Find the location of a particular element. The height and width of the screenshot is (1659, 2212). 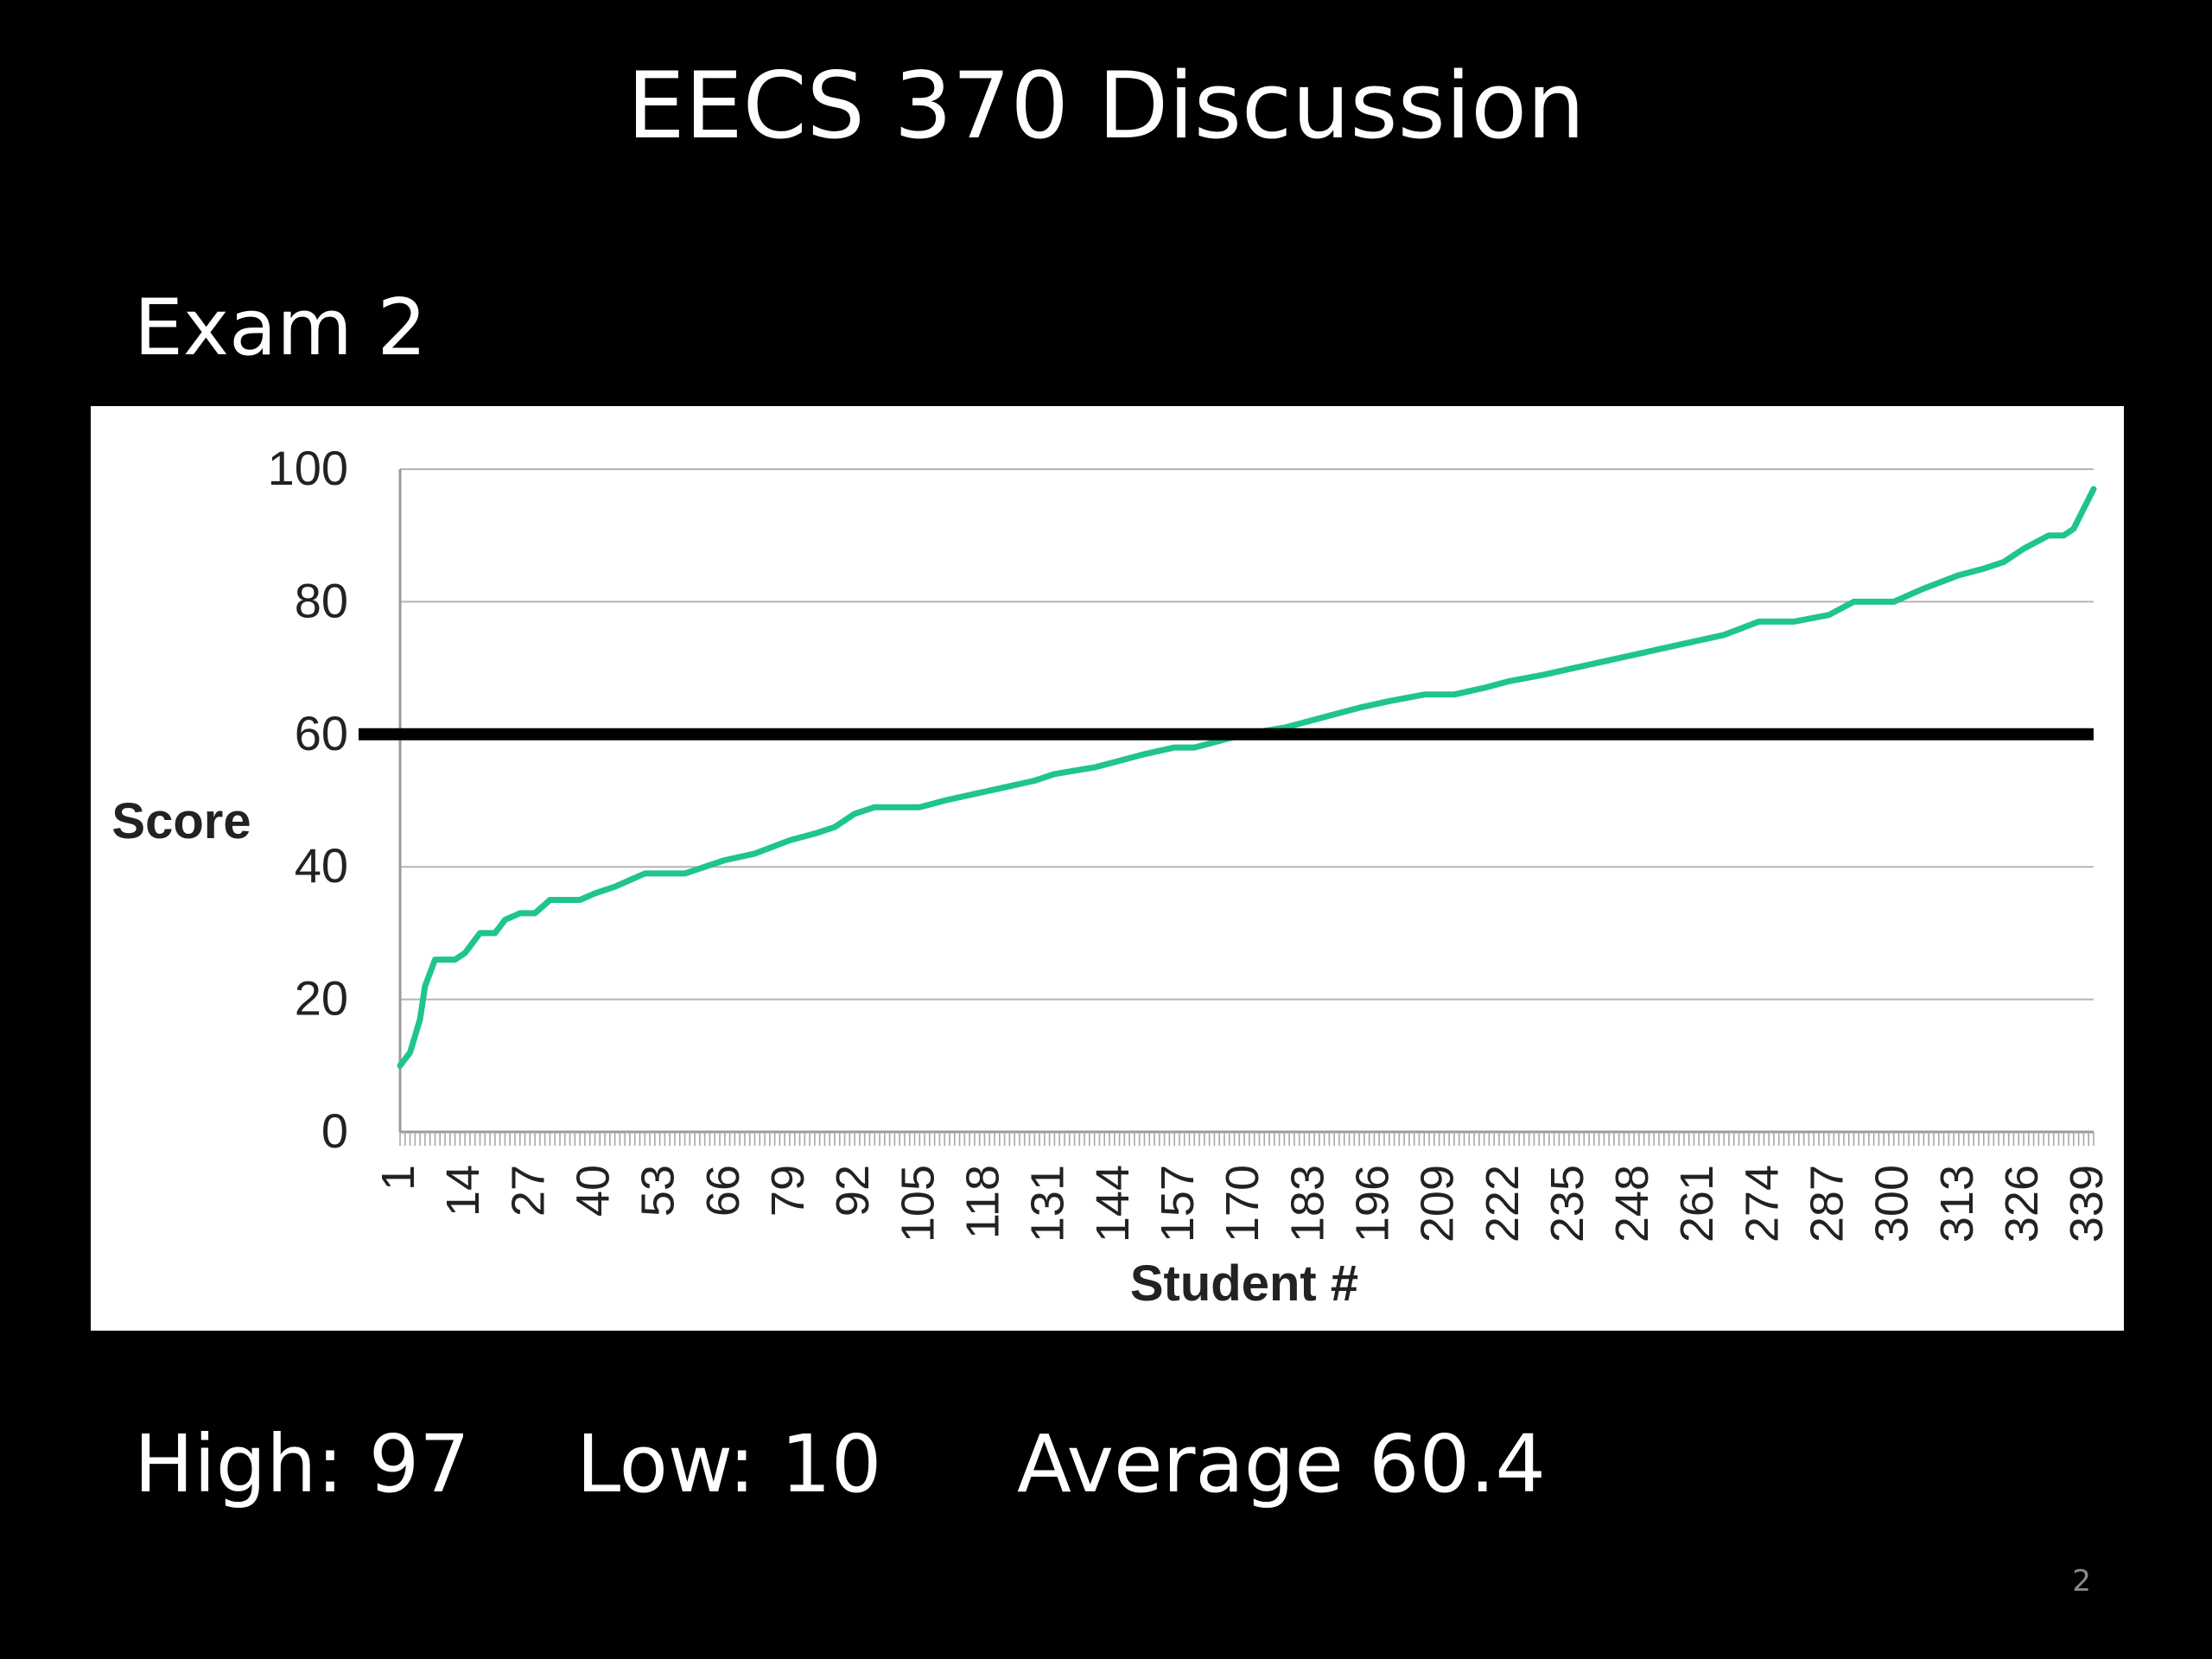

x-tick-label: 326 is located at coordinates (2022, 1204).